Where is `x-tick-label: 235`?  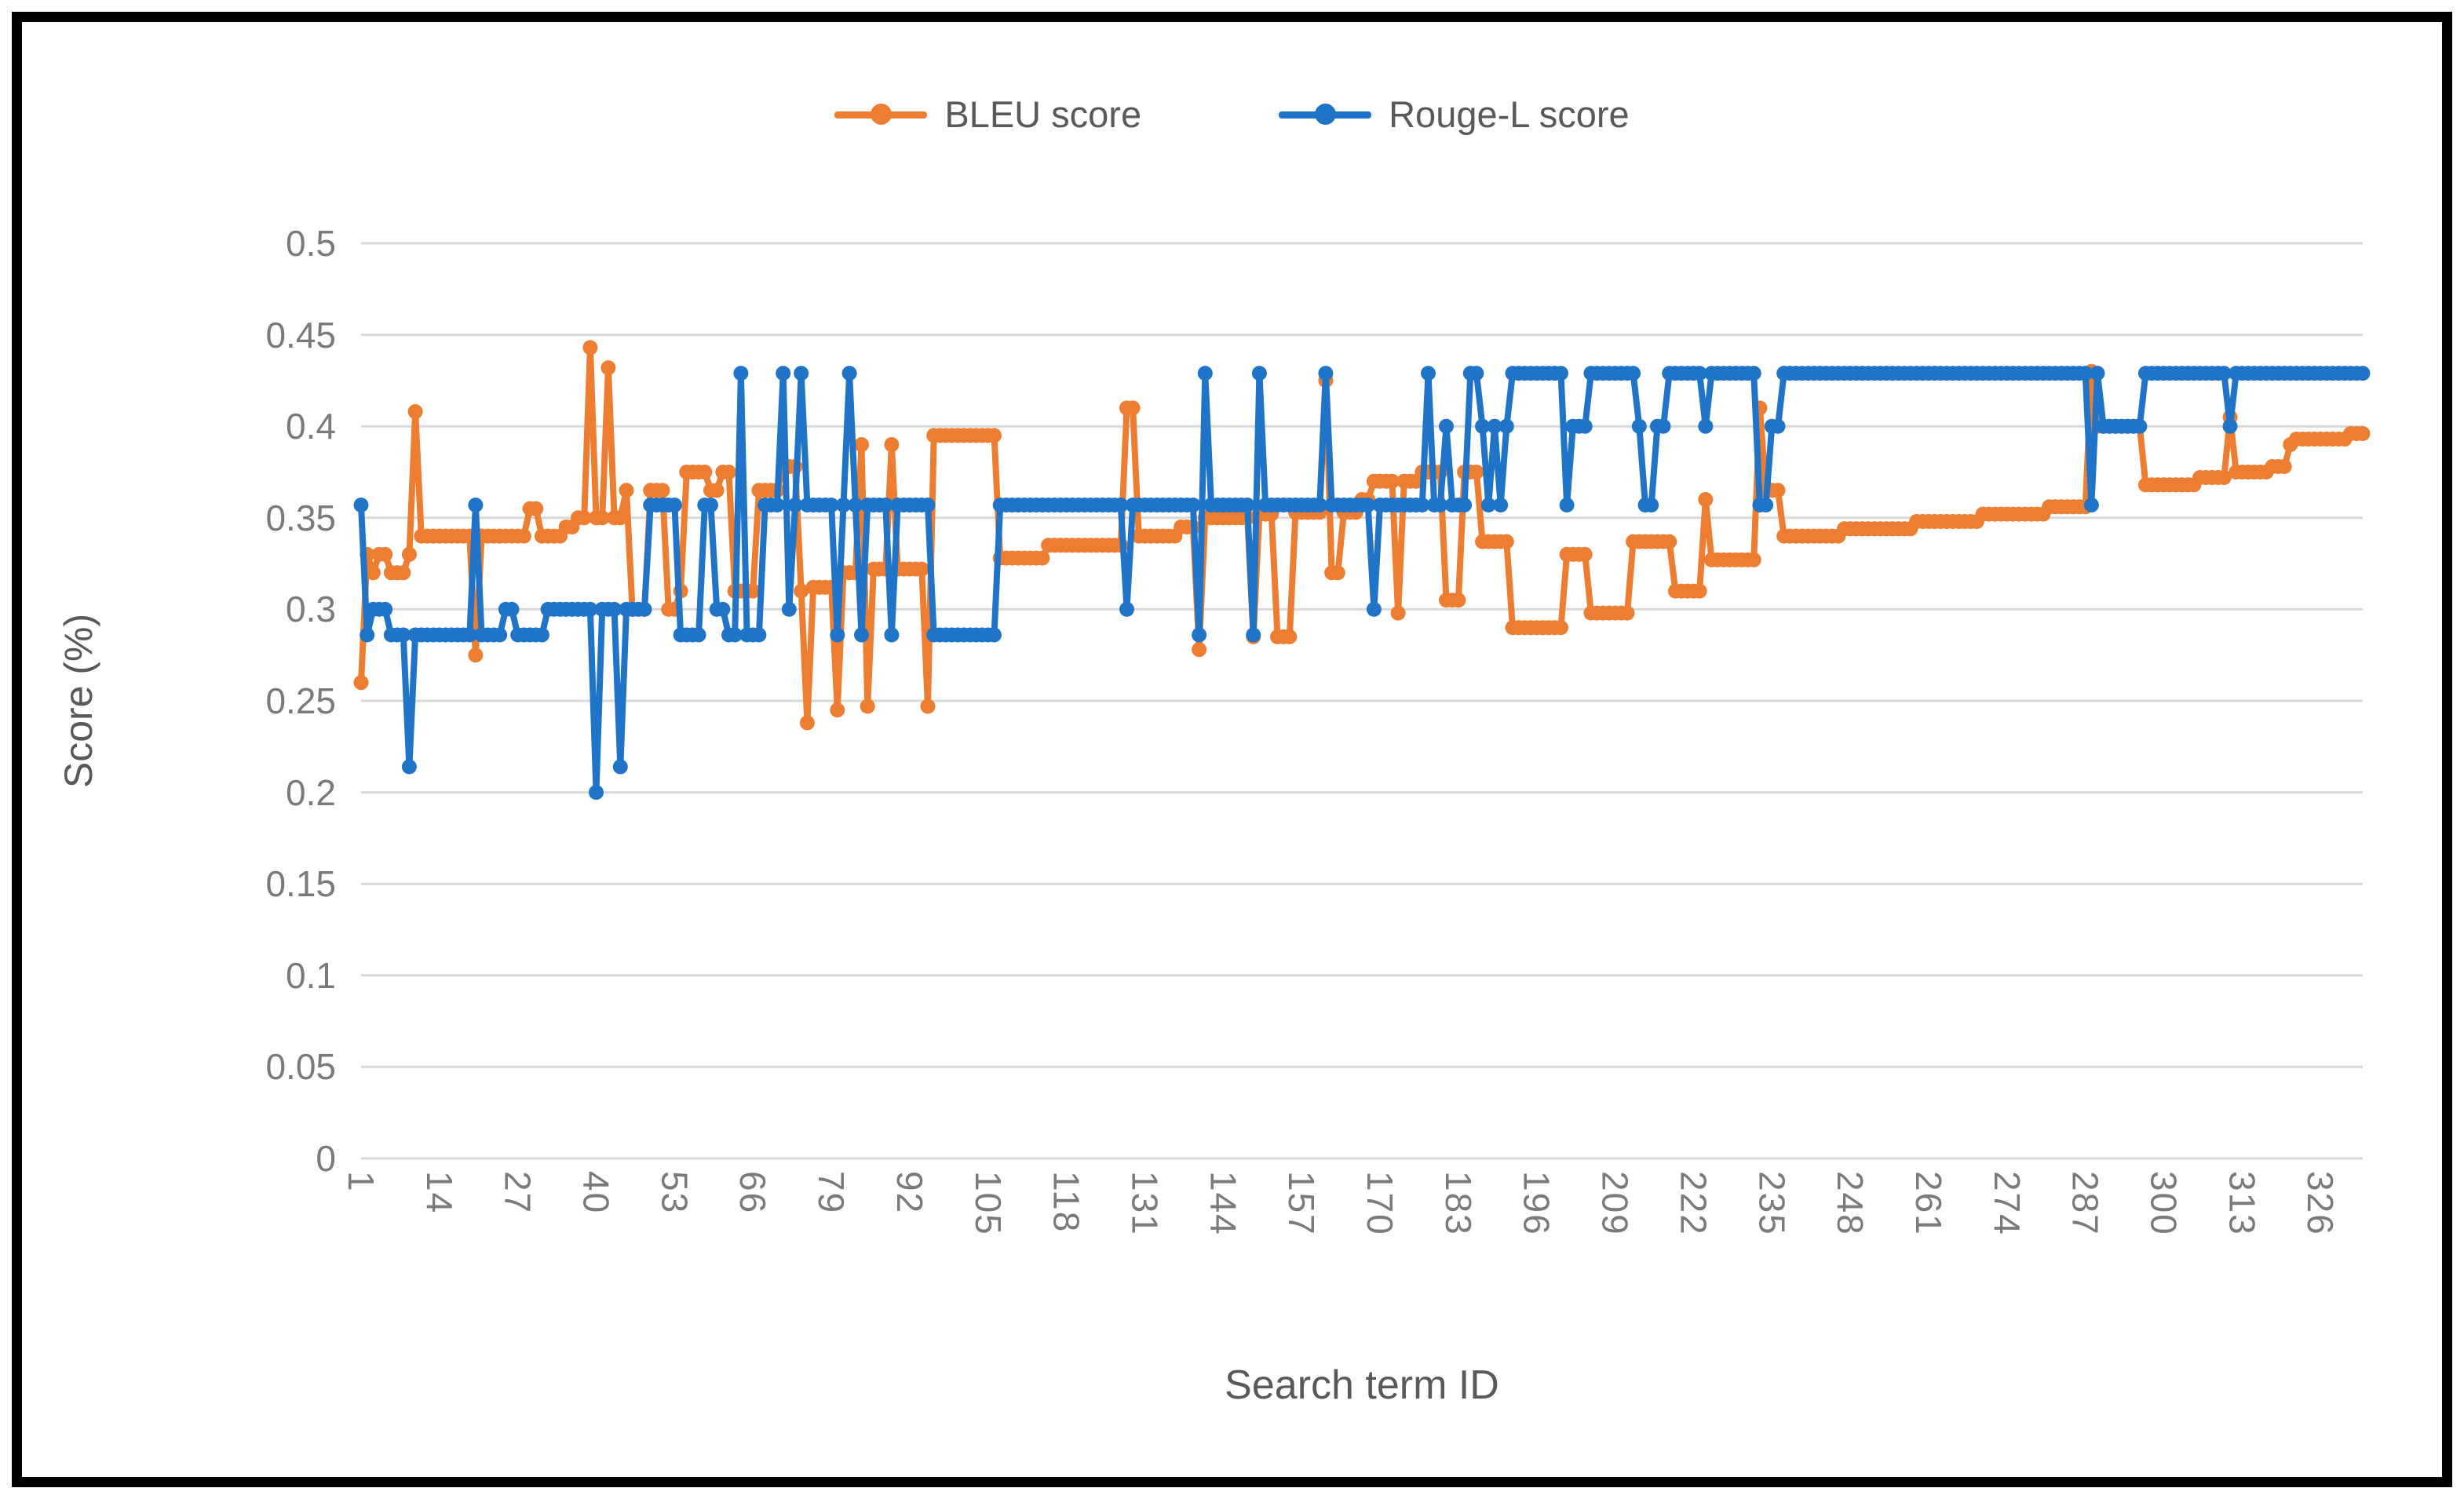
x-tick-label: 235 is located at coordinates (1772, 1203).